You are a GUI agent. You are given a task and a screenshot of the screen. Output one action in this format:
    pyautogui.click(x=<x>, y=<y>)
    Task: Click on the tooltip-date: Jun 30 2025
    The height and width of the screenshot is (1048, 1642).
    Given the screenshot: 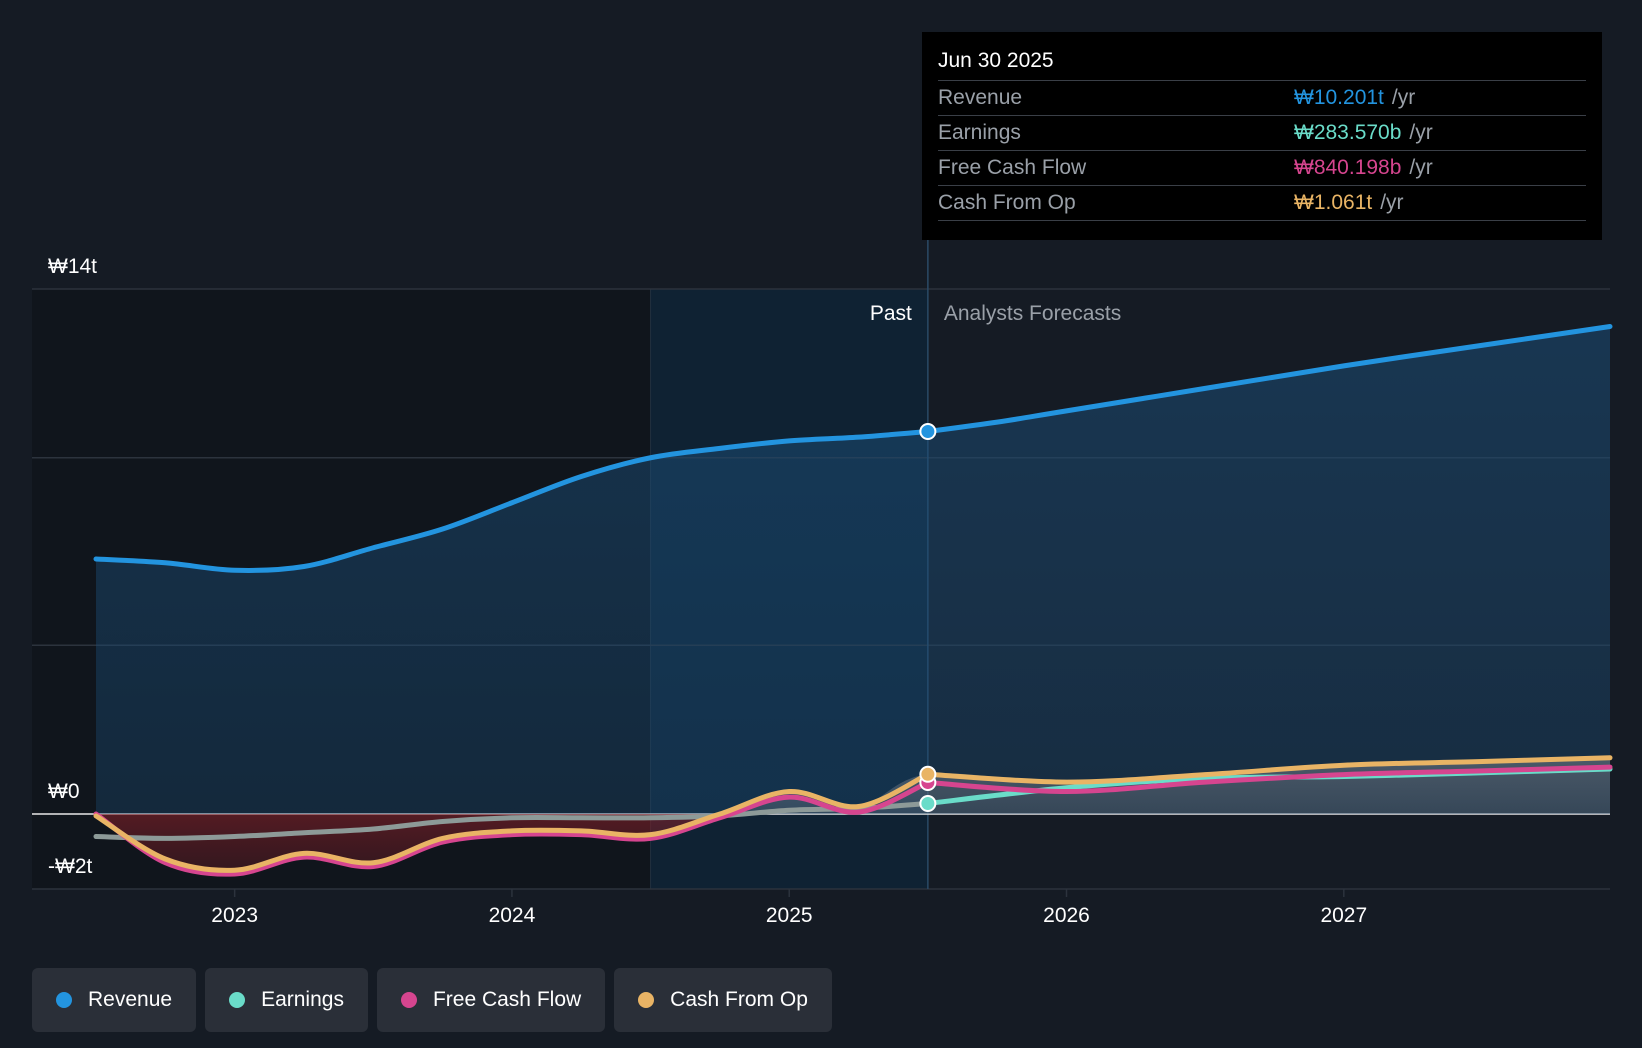 What is the action you would take?
    pyautogui.click(x=996, y=60)
    